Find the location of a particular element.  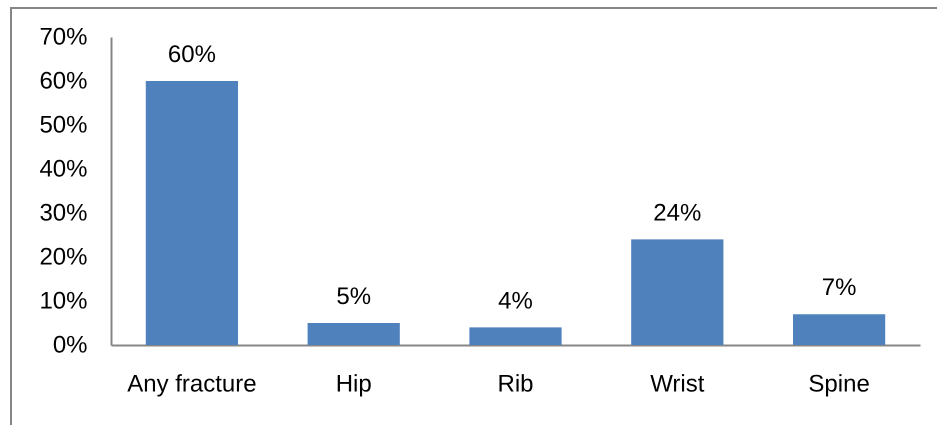

x-tick-label: Hip is located at coordinates (354, 384).